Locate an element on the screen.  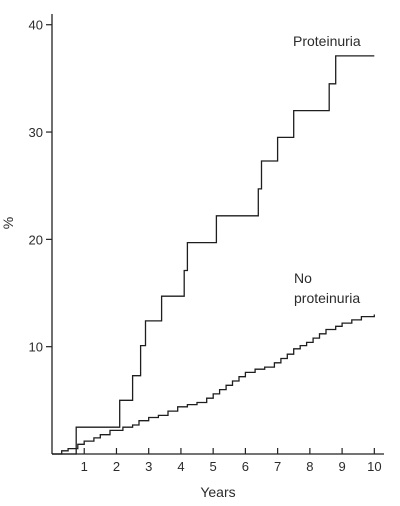
y-tick-label-20: 20 is located at coordinates (36, 239).